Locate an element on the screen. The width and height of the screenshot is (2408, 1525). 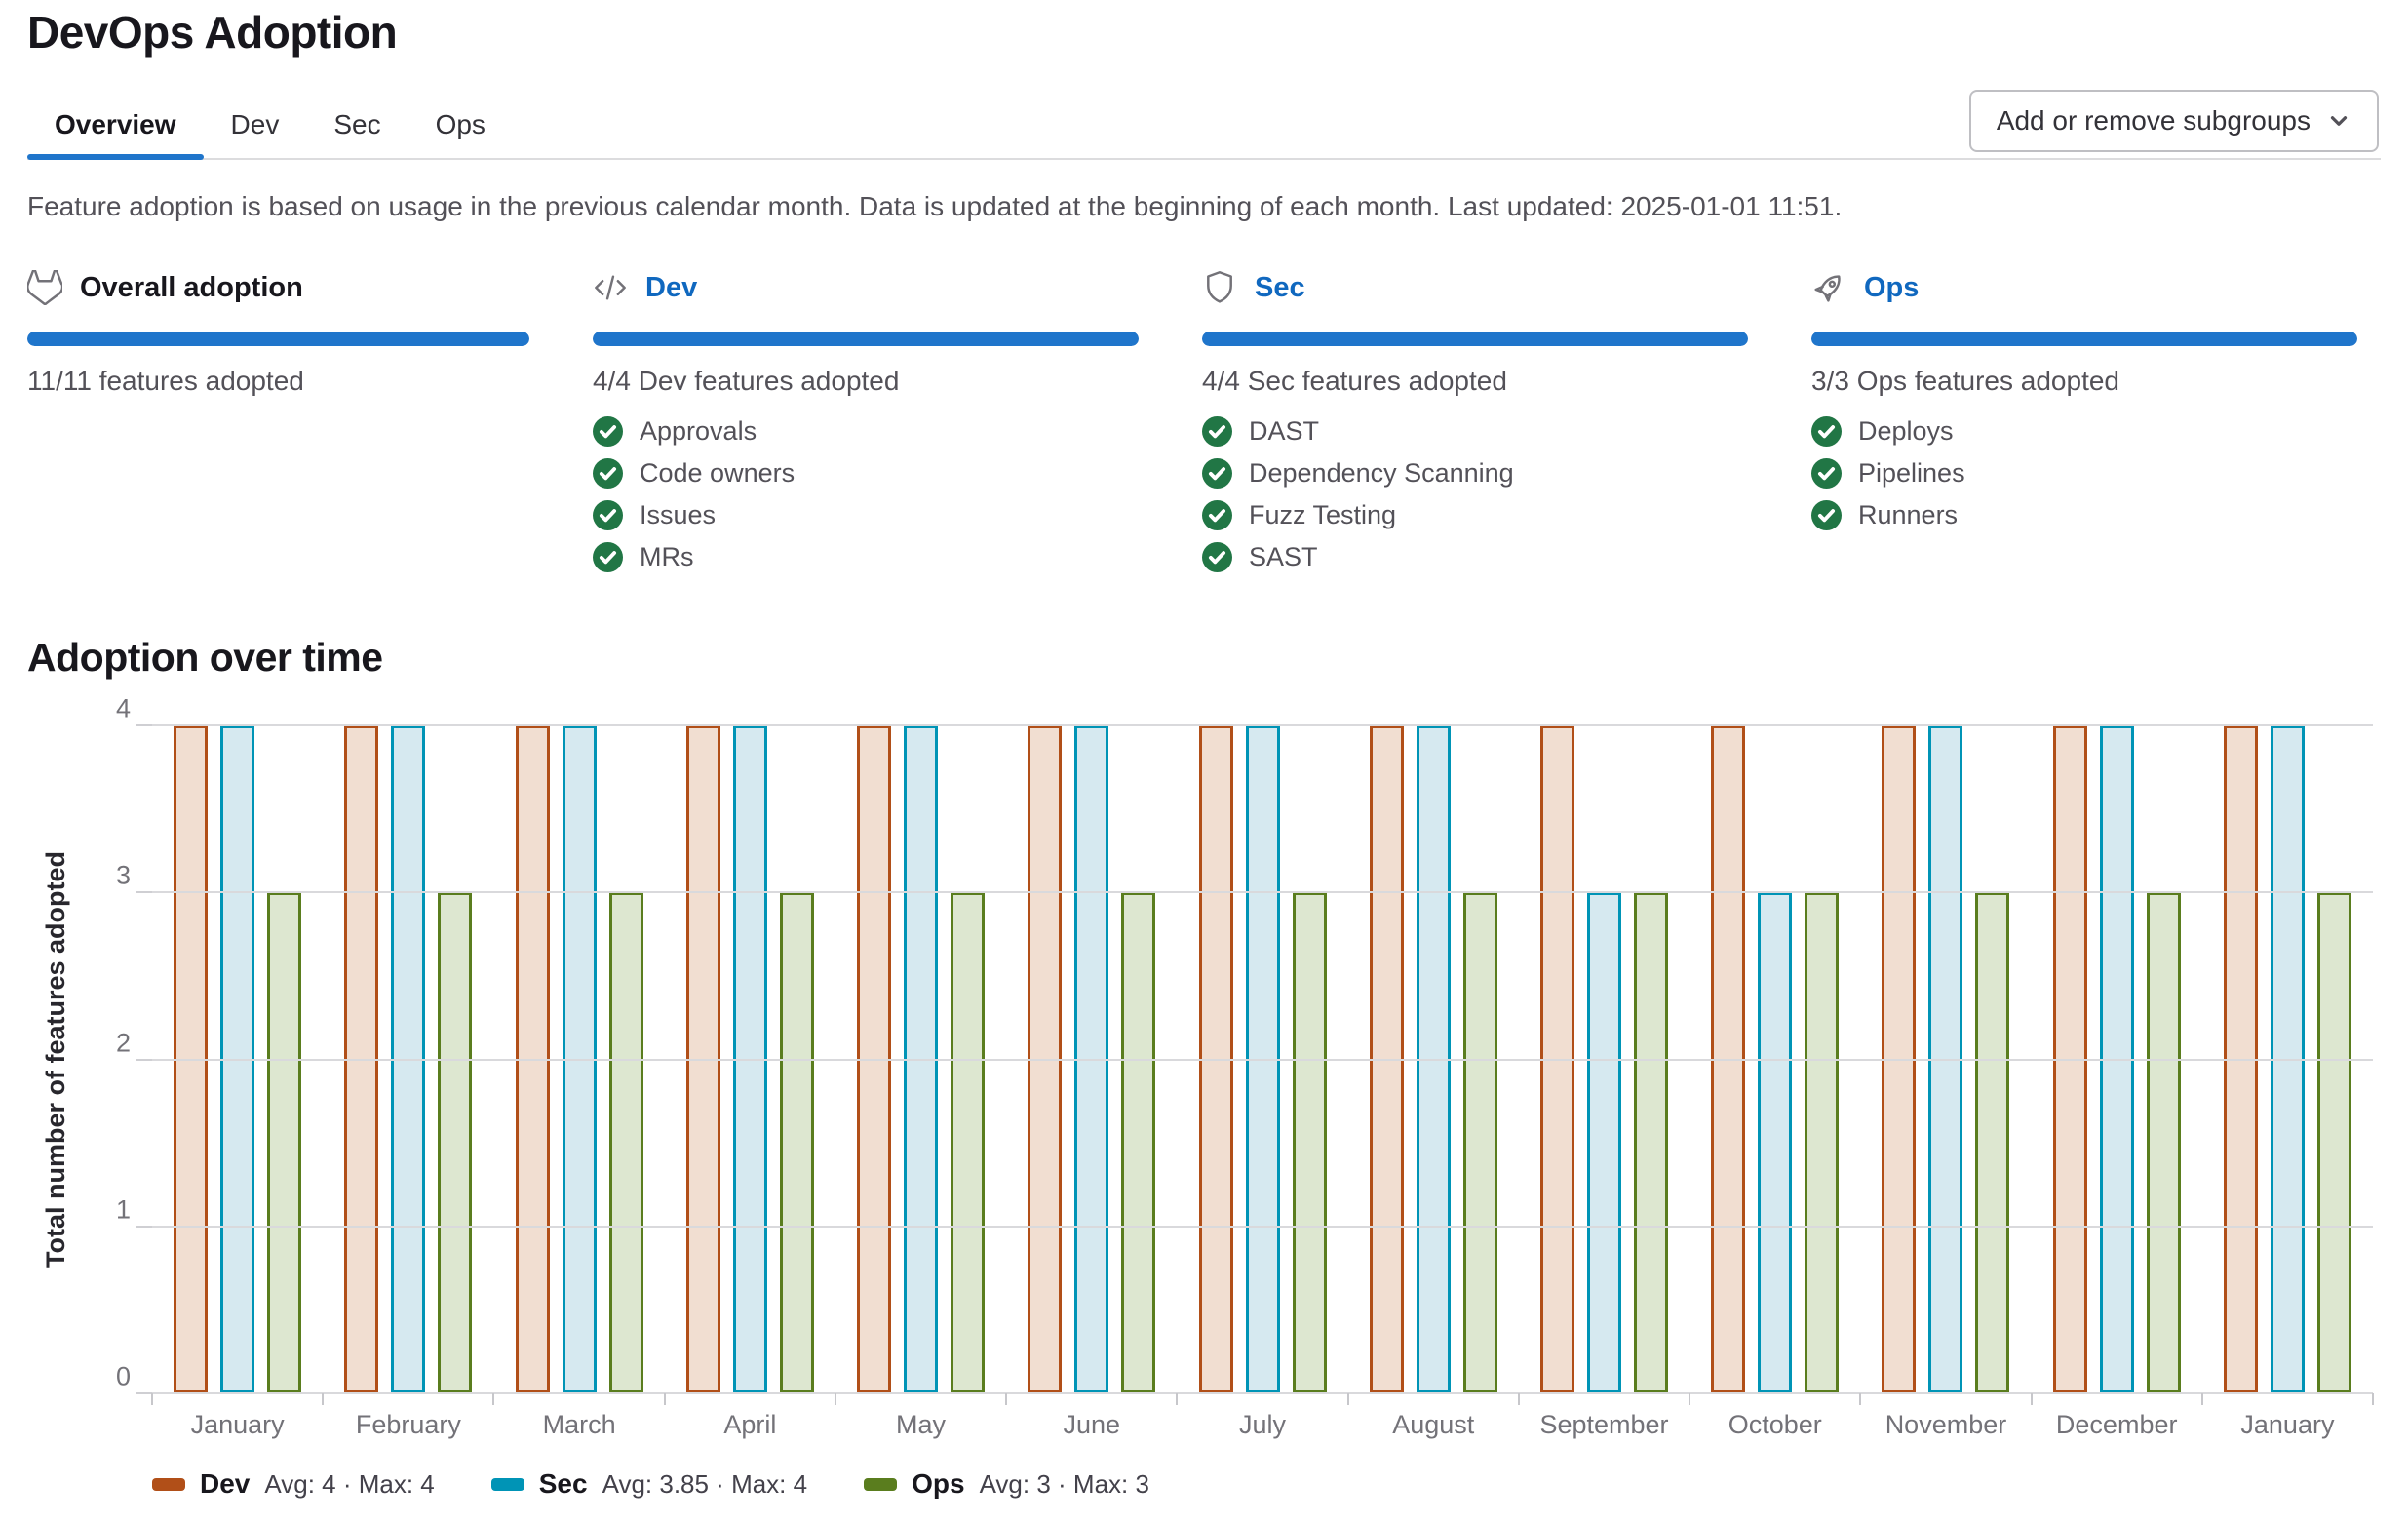
feature-item: SAST is located at coordinates (1475, 557).